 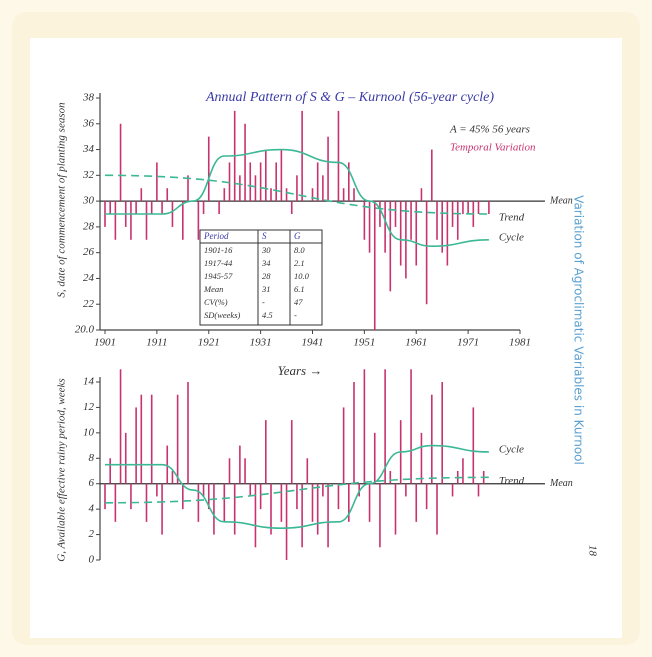 What do you see at coordinates (89, 252) in the screenshot?
I see `y-tick-label: 26` at bounding box center [89, 252].